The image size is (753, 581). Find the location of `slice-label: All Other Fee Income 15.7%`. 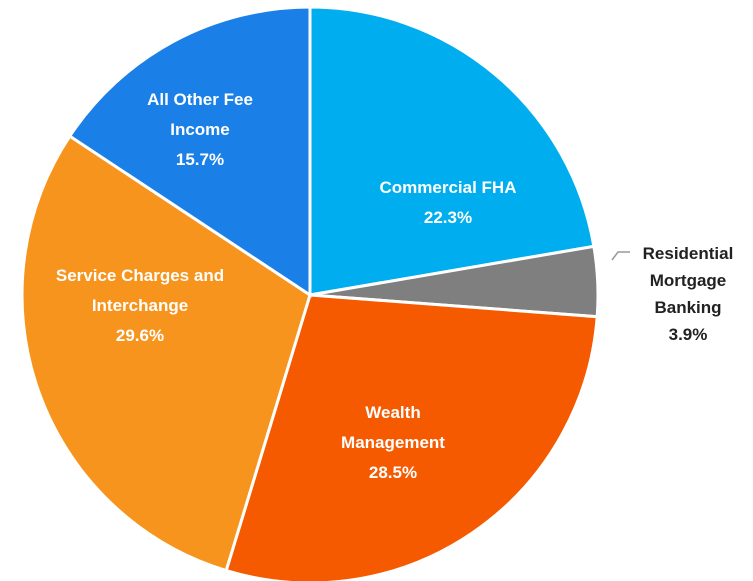

slice-label: All Other Fee Income 15.7% is located at coordinates (200, 130).